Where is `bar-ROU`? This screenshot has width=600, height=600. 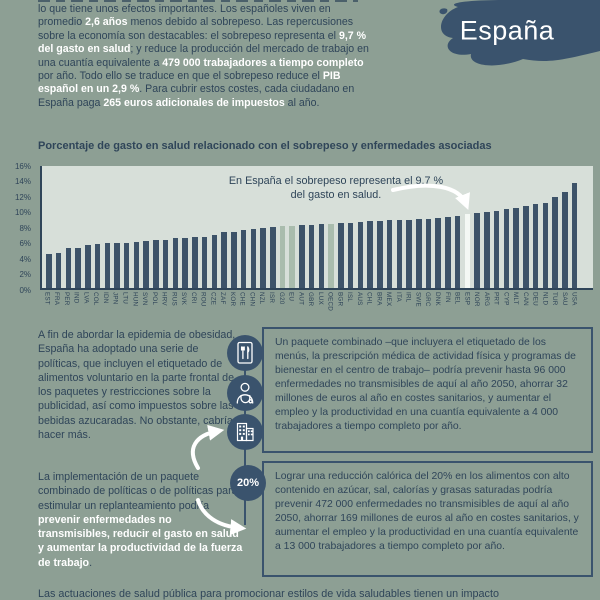
bar-ROU is located at coordinates (204, 262).